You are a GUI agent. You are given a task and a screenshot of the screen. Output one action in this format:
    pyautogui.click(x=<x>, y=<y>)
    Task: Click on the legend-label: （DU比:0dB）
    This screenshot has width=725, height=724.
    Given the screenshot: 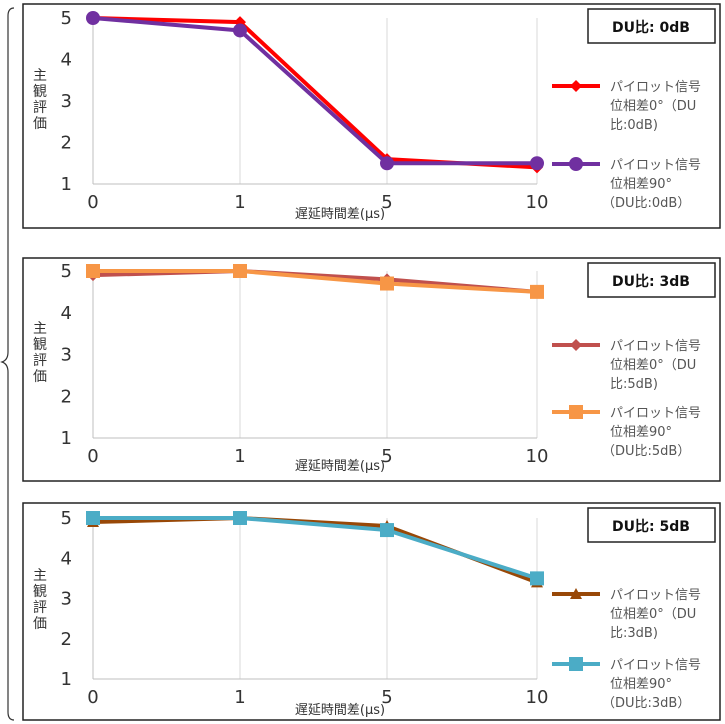 What is the action you would take?
    pyautogui.click(x=646, y=203)
    